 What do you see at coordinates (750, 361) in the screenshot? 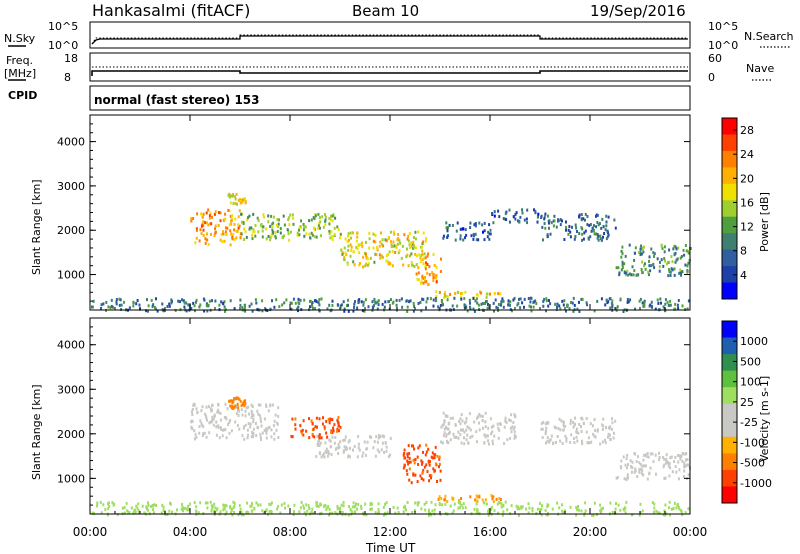
I see `velocity-colorbar-tick-label: 500` at bounding box center [750, 361].